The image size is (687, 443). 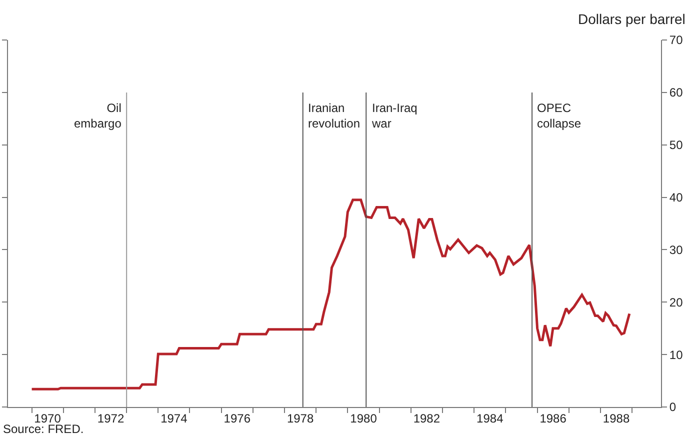 I want to click on x-tick-label: 1980, so click(x=364, y=418).